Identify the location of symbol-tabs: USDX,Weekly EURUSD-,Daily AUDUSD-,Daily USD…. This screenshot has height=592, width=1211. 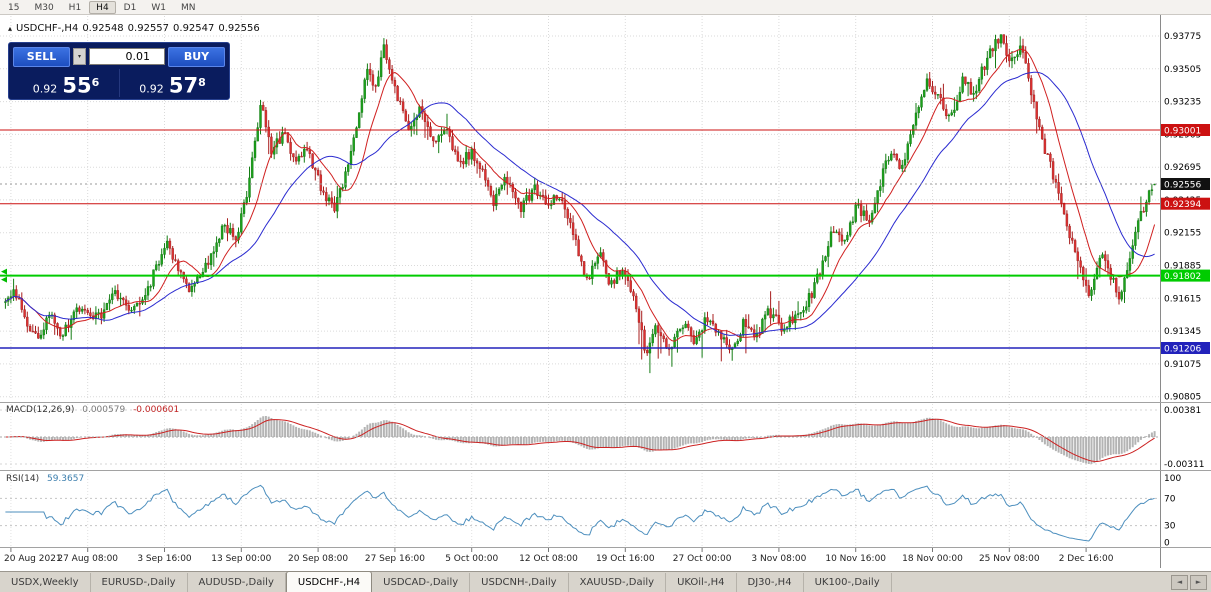
(446, 581).